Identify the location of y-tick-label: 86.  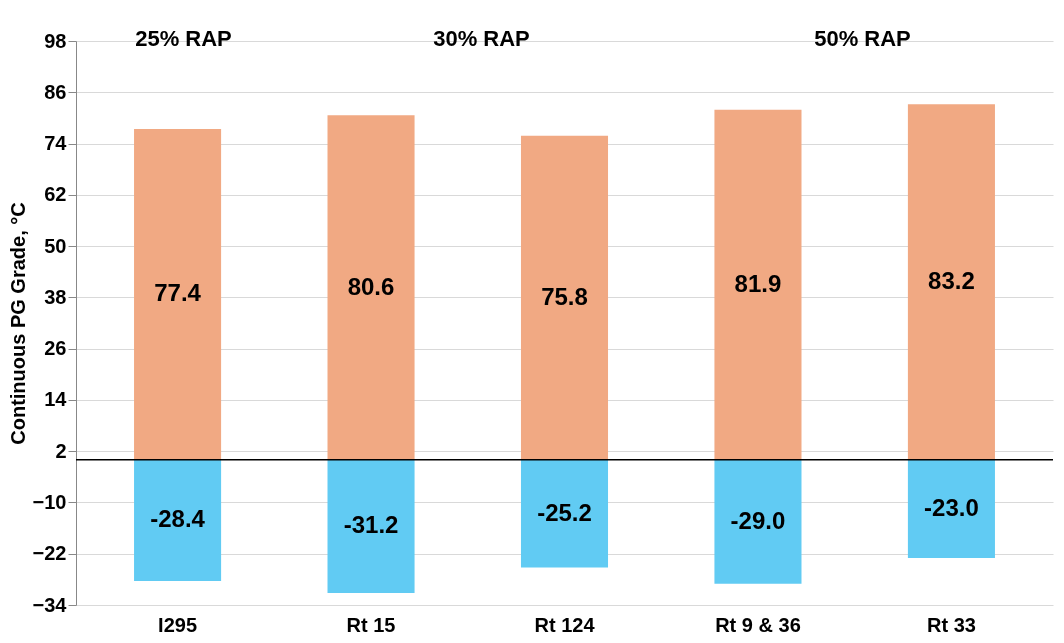
(55, 91).